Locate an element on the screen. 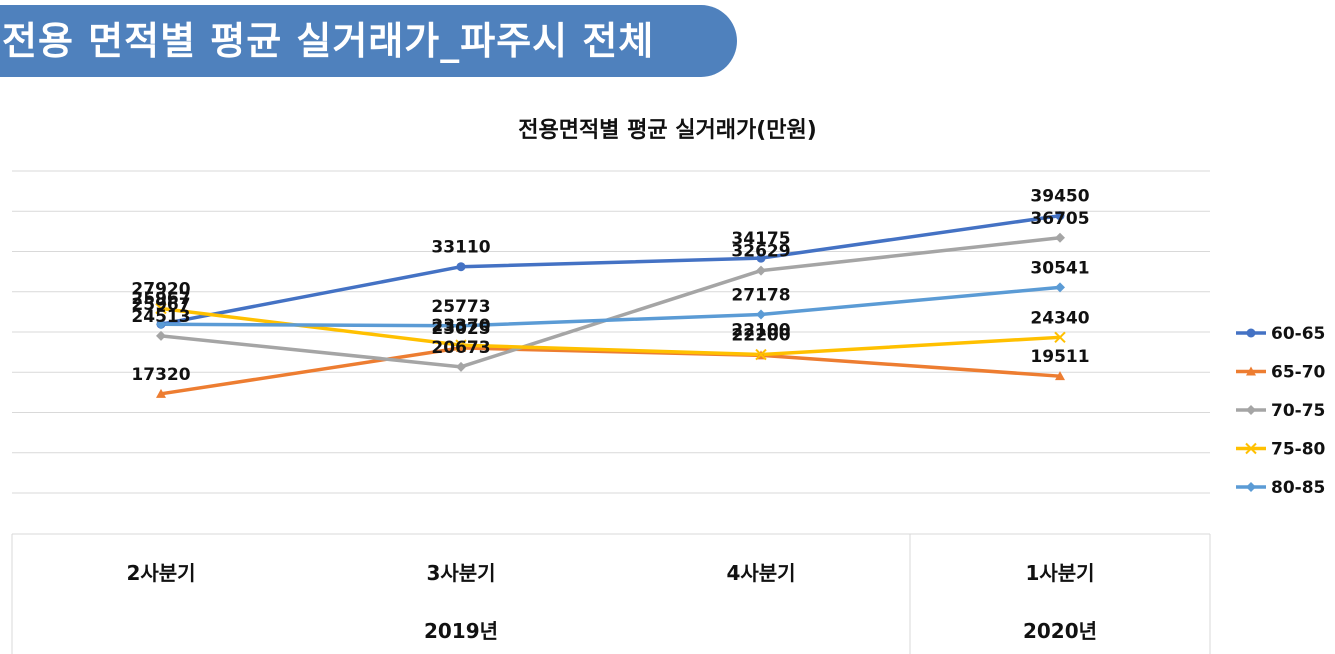 Image resolution: width=1335 pixels, height=654 pixels. chart-title: 전용면적별 평균 실거래가(만원) is located at coordinates (667, 130).